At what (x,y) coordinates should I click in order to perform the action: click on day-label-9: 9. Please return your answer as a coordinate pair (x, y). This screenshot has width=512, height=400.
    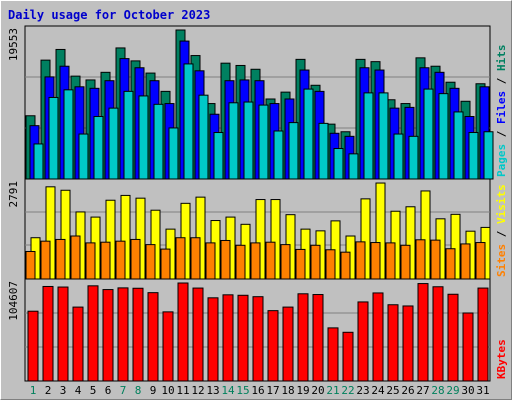
    Looking at the image, I should click on (153, 390).